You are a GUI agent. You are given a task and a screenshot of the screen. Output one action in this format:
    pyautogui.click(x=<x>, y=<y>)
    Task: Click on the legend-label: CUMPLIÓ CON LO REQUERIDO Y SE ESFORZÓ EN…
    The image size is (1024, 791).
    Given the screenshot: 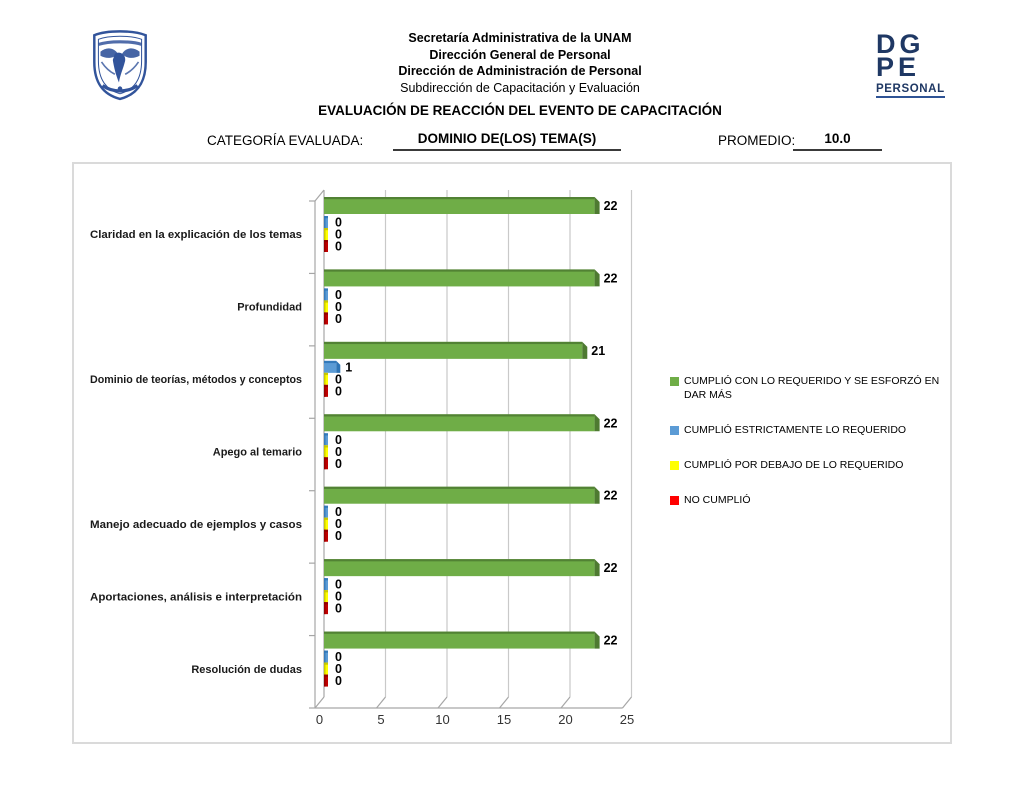 What is the action you would take?
    pyautogui.click(x=812, y=388)
    